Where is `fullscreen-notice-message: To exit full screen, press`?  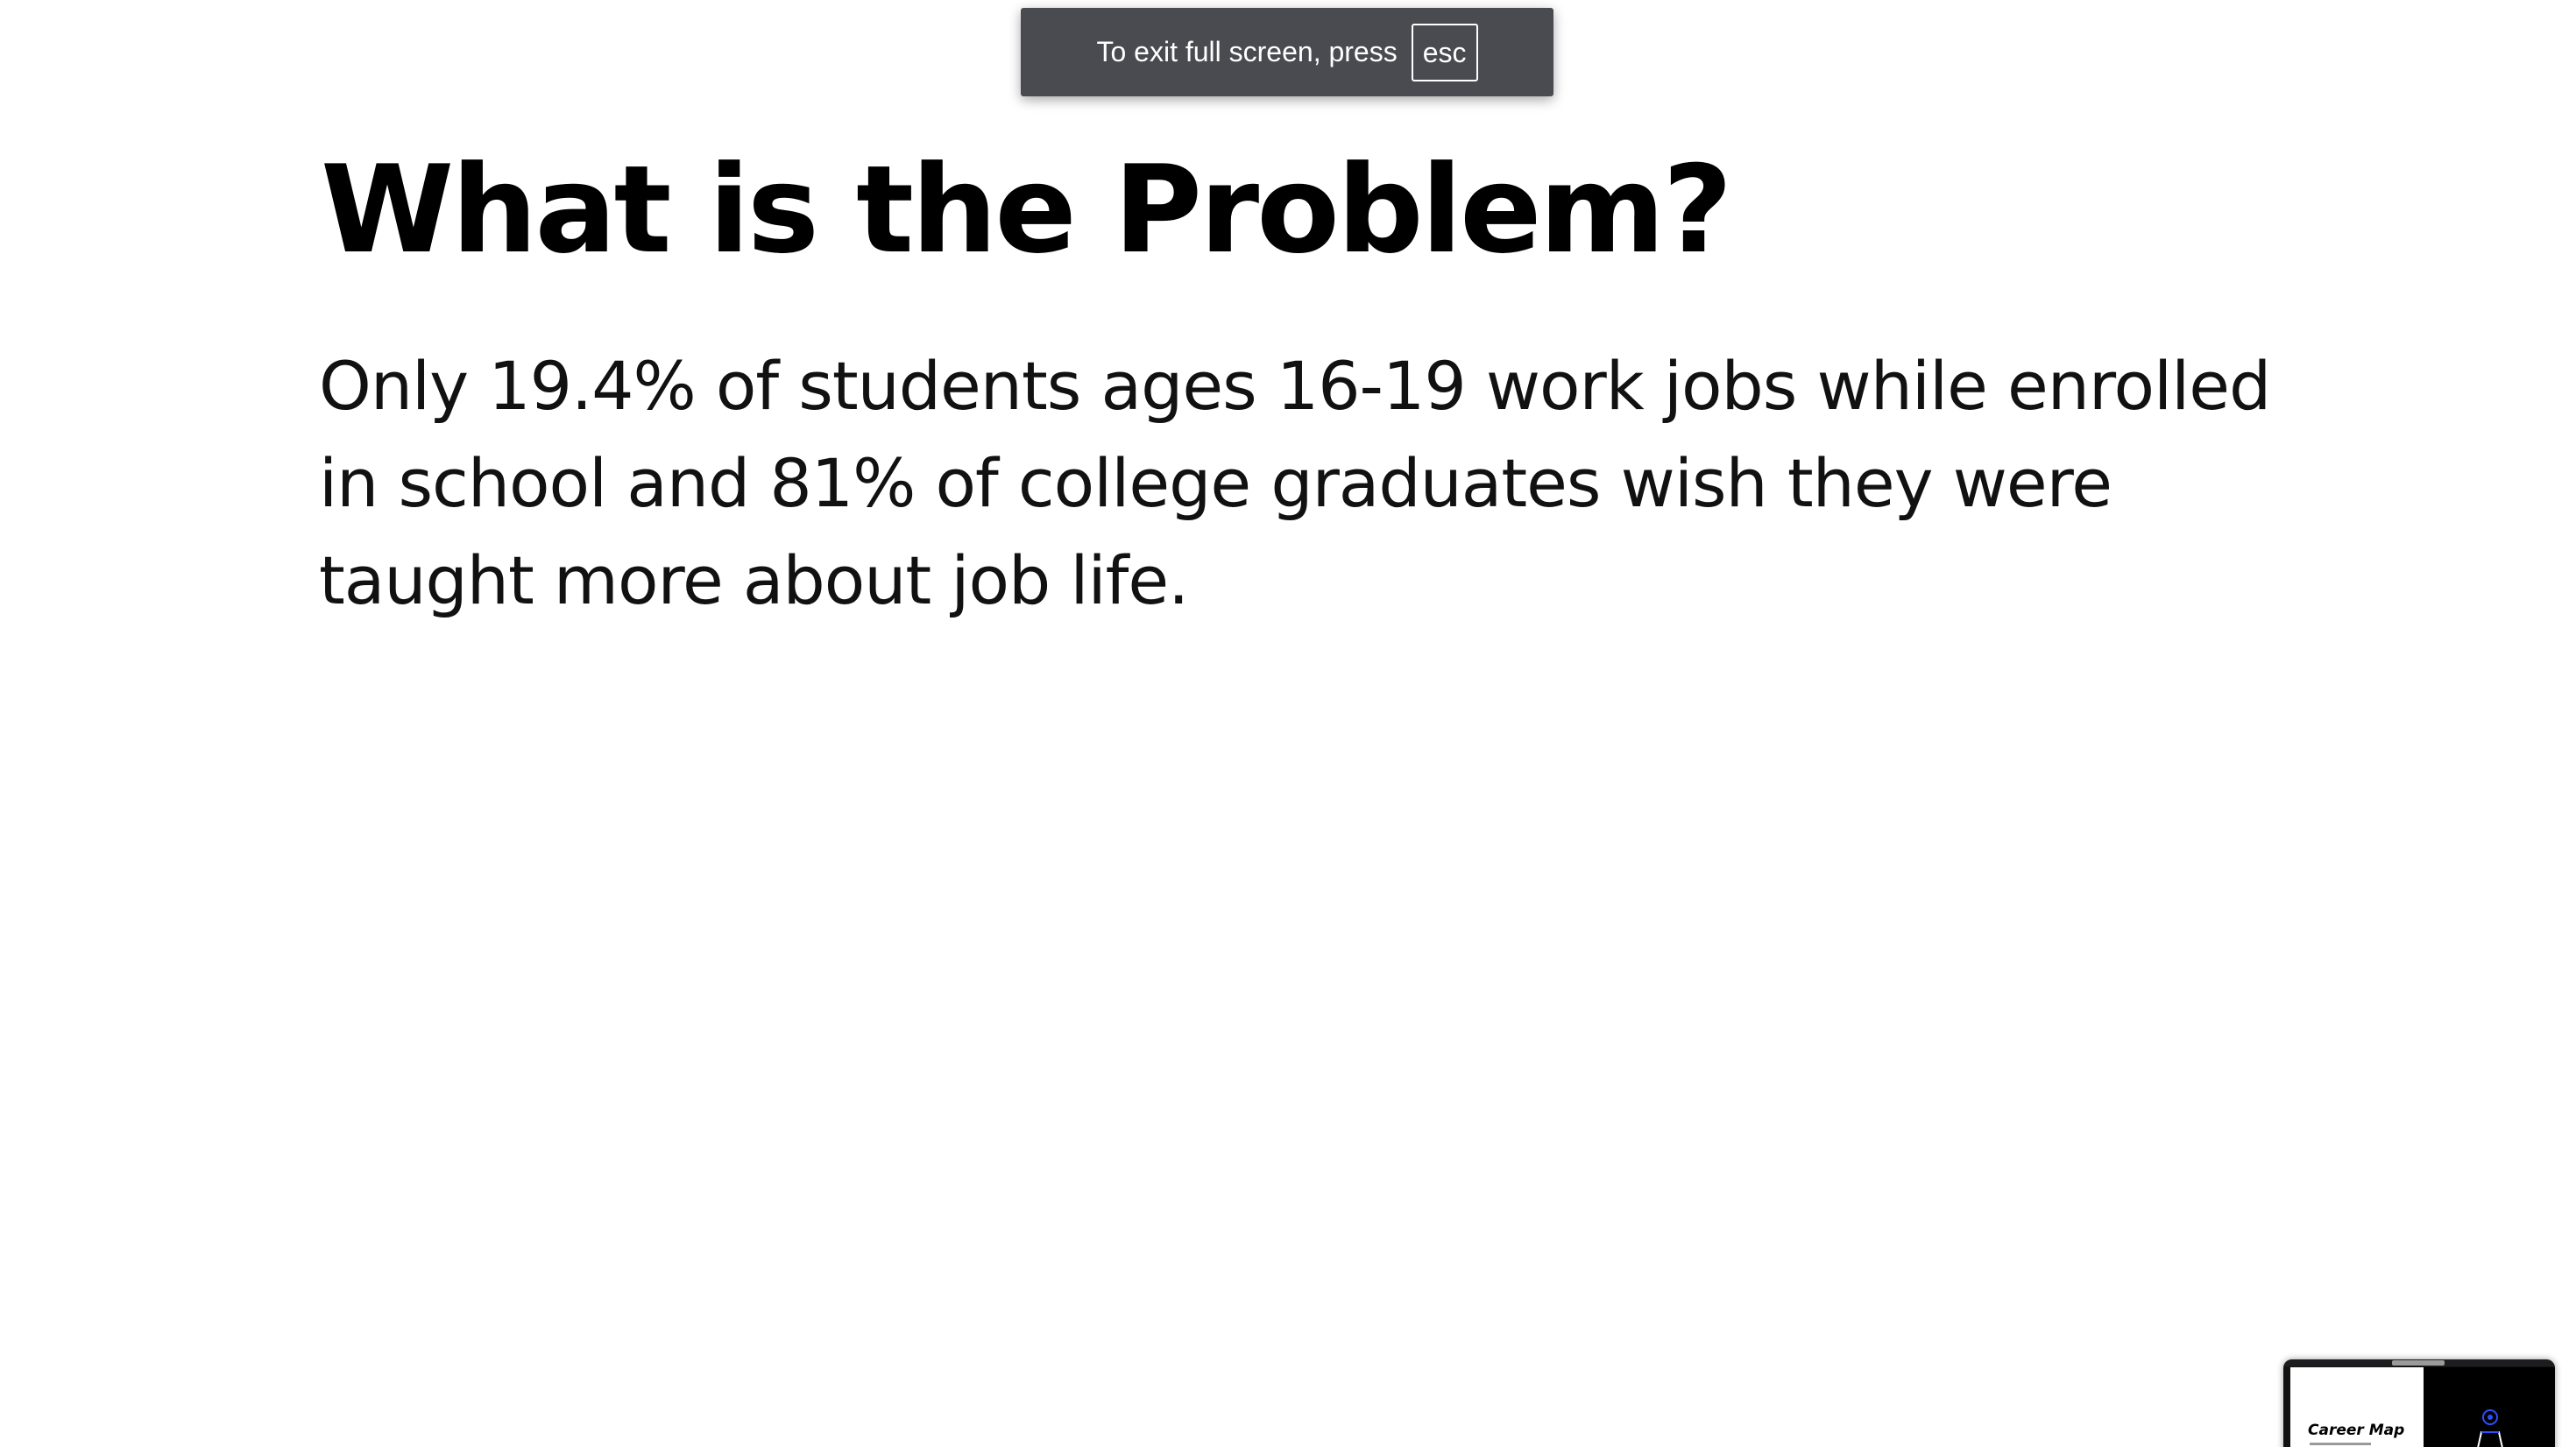
fullscreen-notice-message: To exit full screen, press is located at coordinates (1247, 51).